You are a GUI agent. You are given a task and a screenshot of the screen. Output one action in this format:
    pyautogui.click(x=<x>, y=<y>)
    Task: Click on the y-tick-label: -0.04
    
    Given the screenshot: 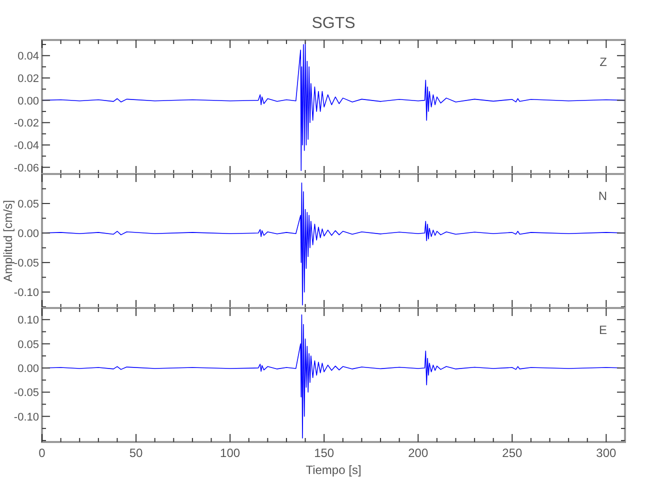 What is the action you would take?
    pyautogui.click(x=26, y=146)
    